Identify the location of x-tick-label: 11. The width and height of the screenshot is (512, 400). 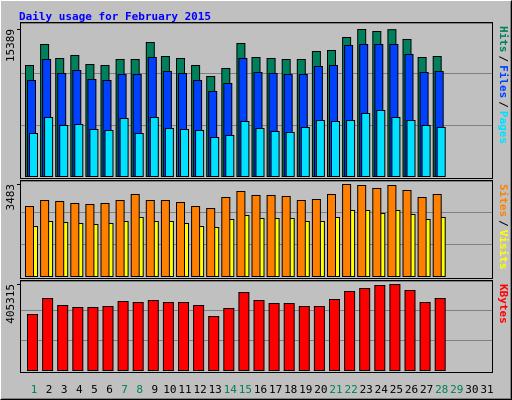
(184, 389).